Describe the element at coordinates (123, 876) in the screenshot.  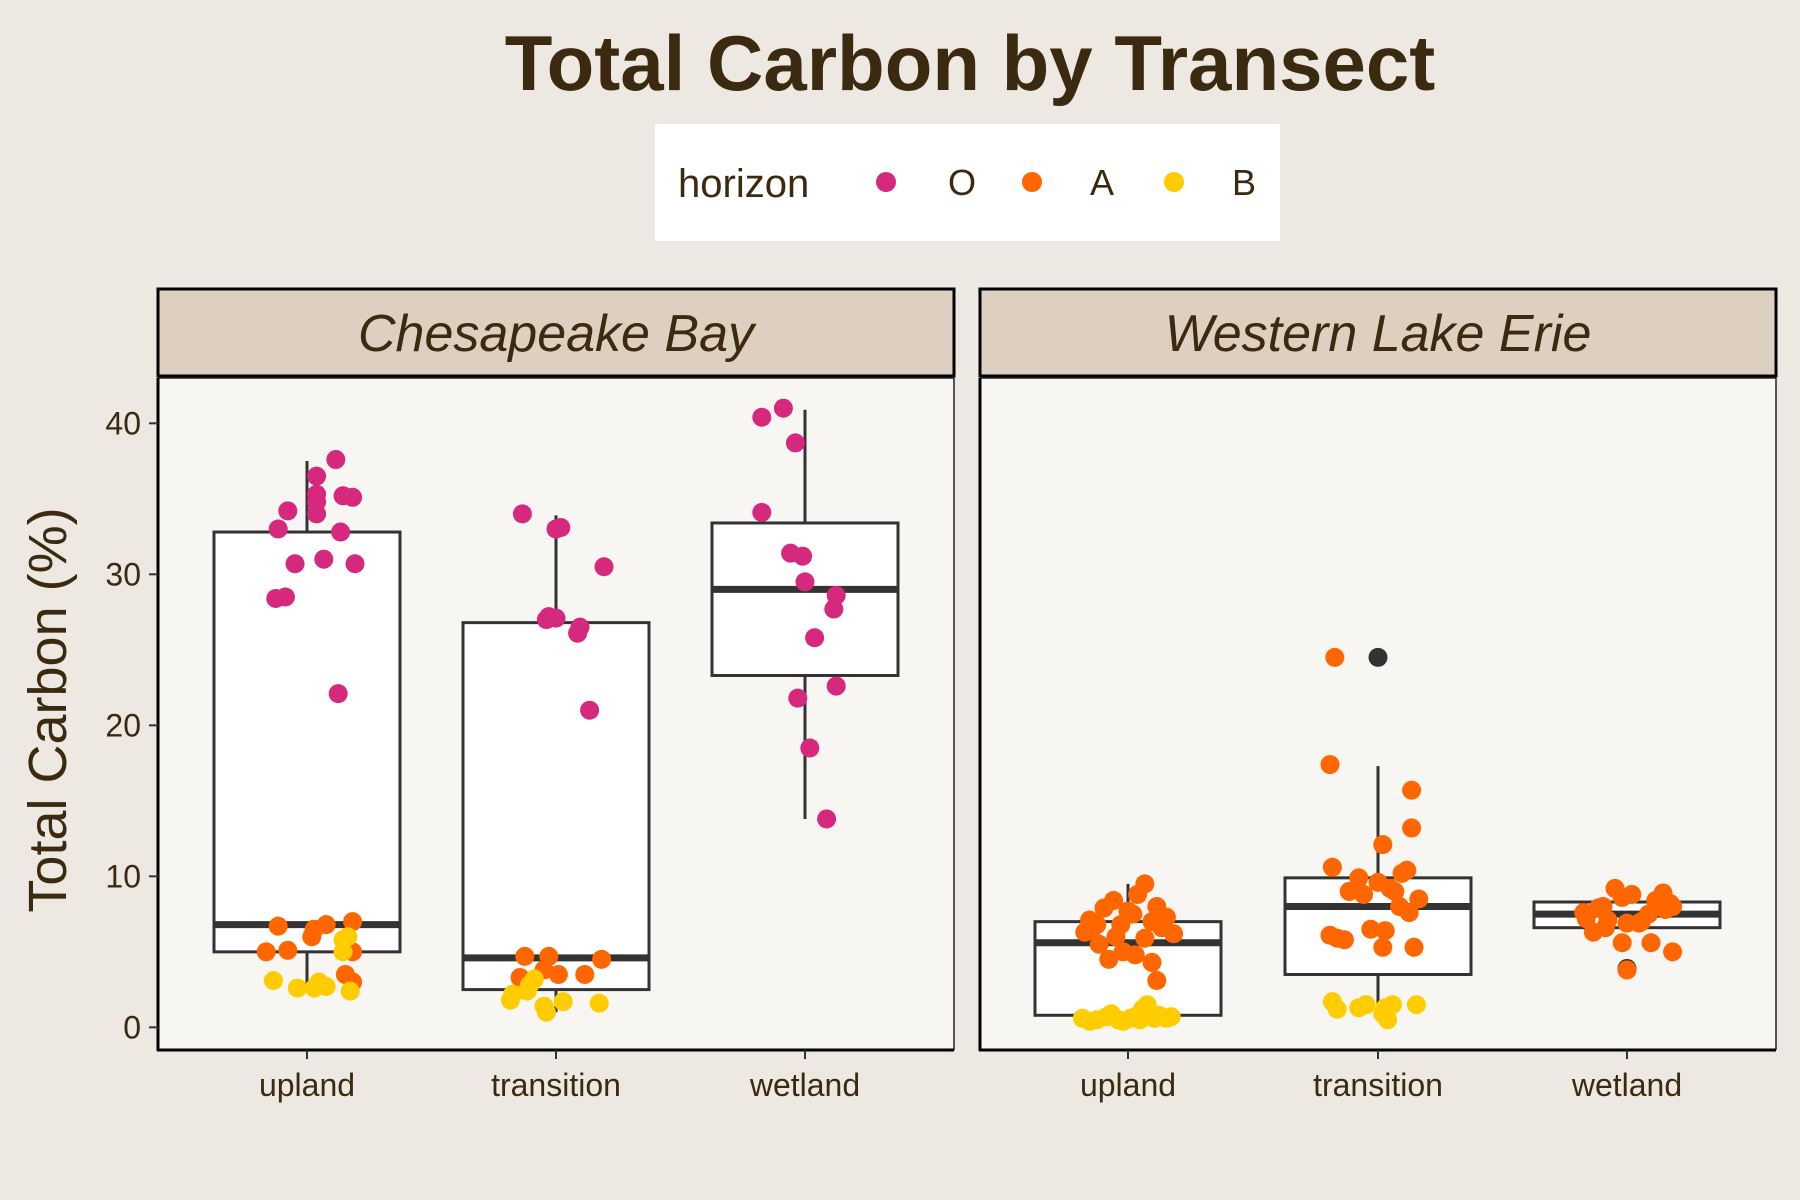
I see `y-tick-label: 10` at that location.